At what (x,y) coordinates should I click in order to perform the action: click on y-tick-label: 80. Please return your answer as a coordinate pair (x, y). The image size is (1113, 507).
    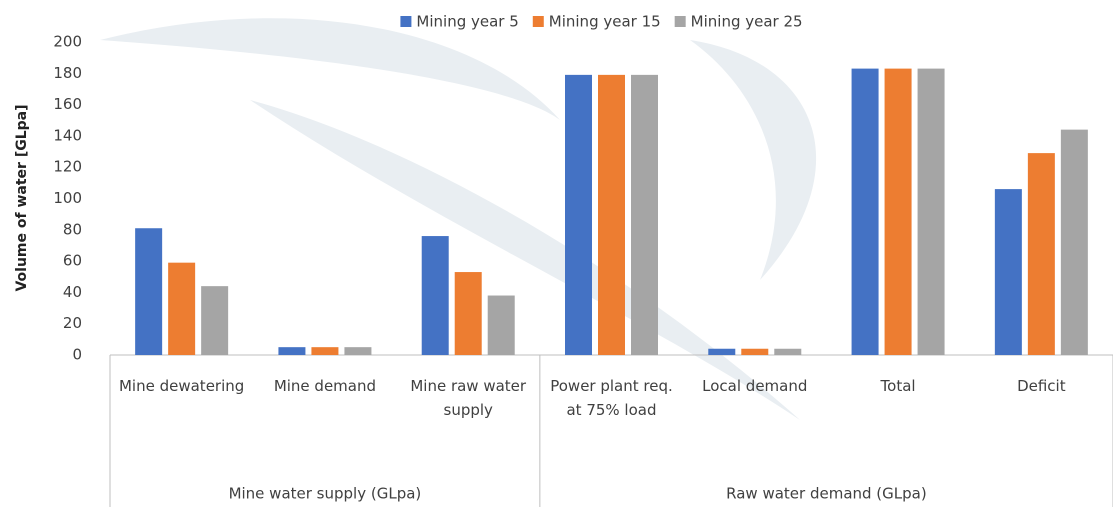
    Looking at the image, I should click on (72, 229).